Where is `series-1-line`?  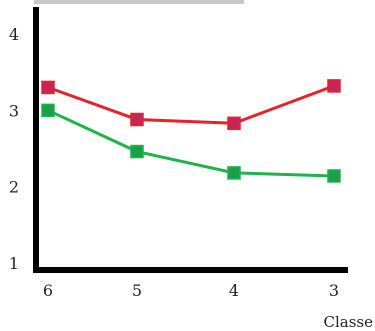
series-1-line is located at coordinates (191, 104).